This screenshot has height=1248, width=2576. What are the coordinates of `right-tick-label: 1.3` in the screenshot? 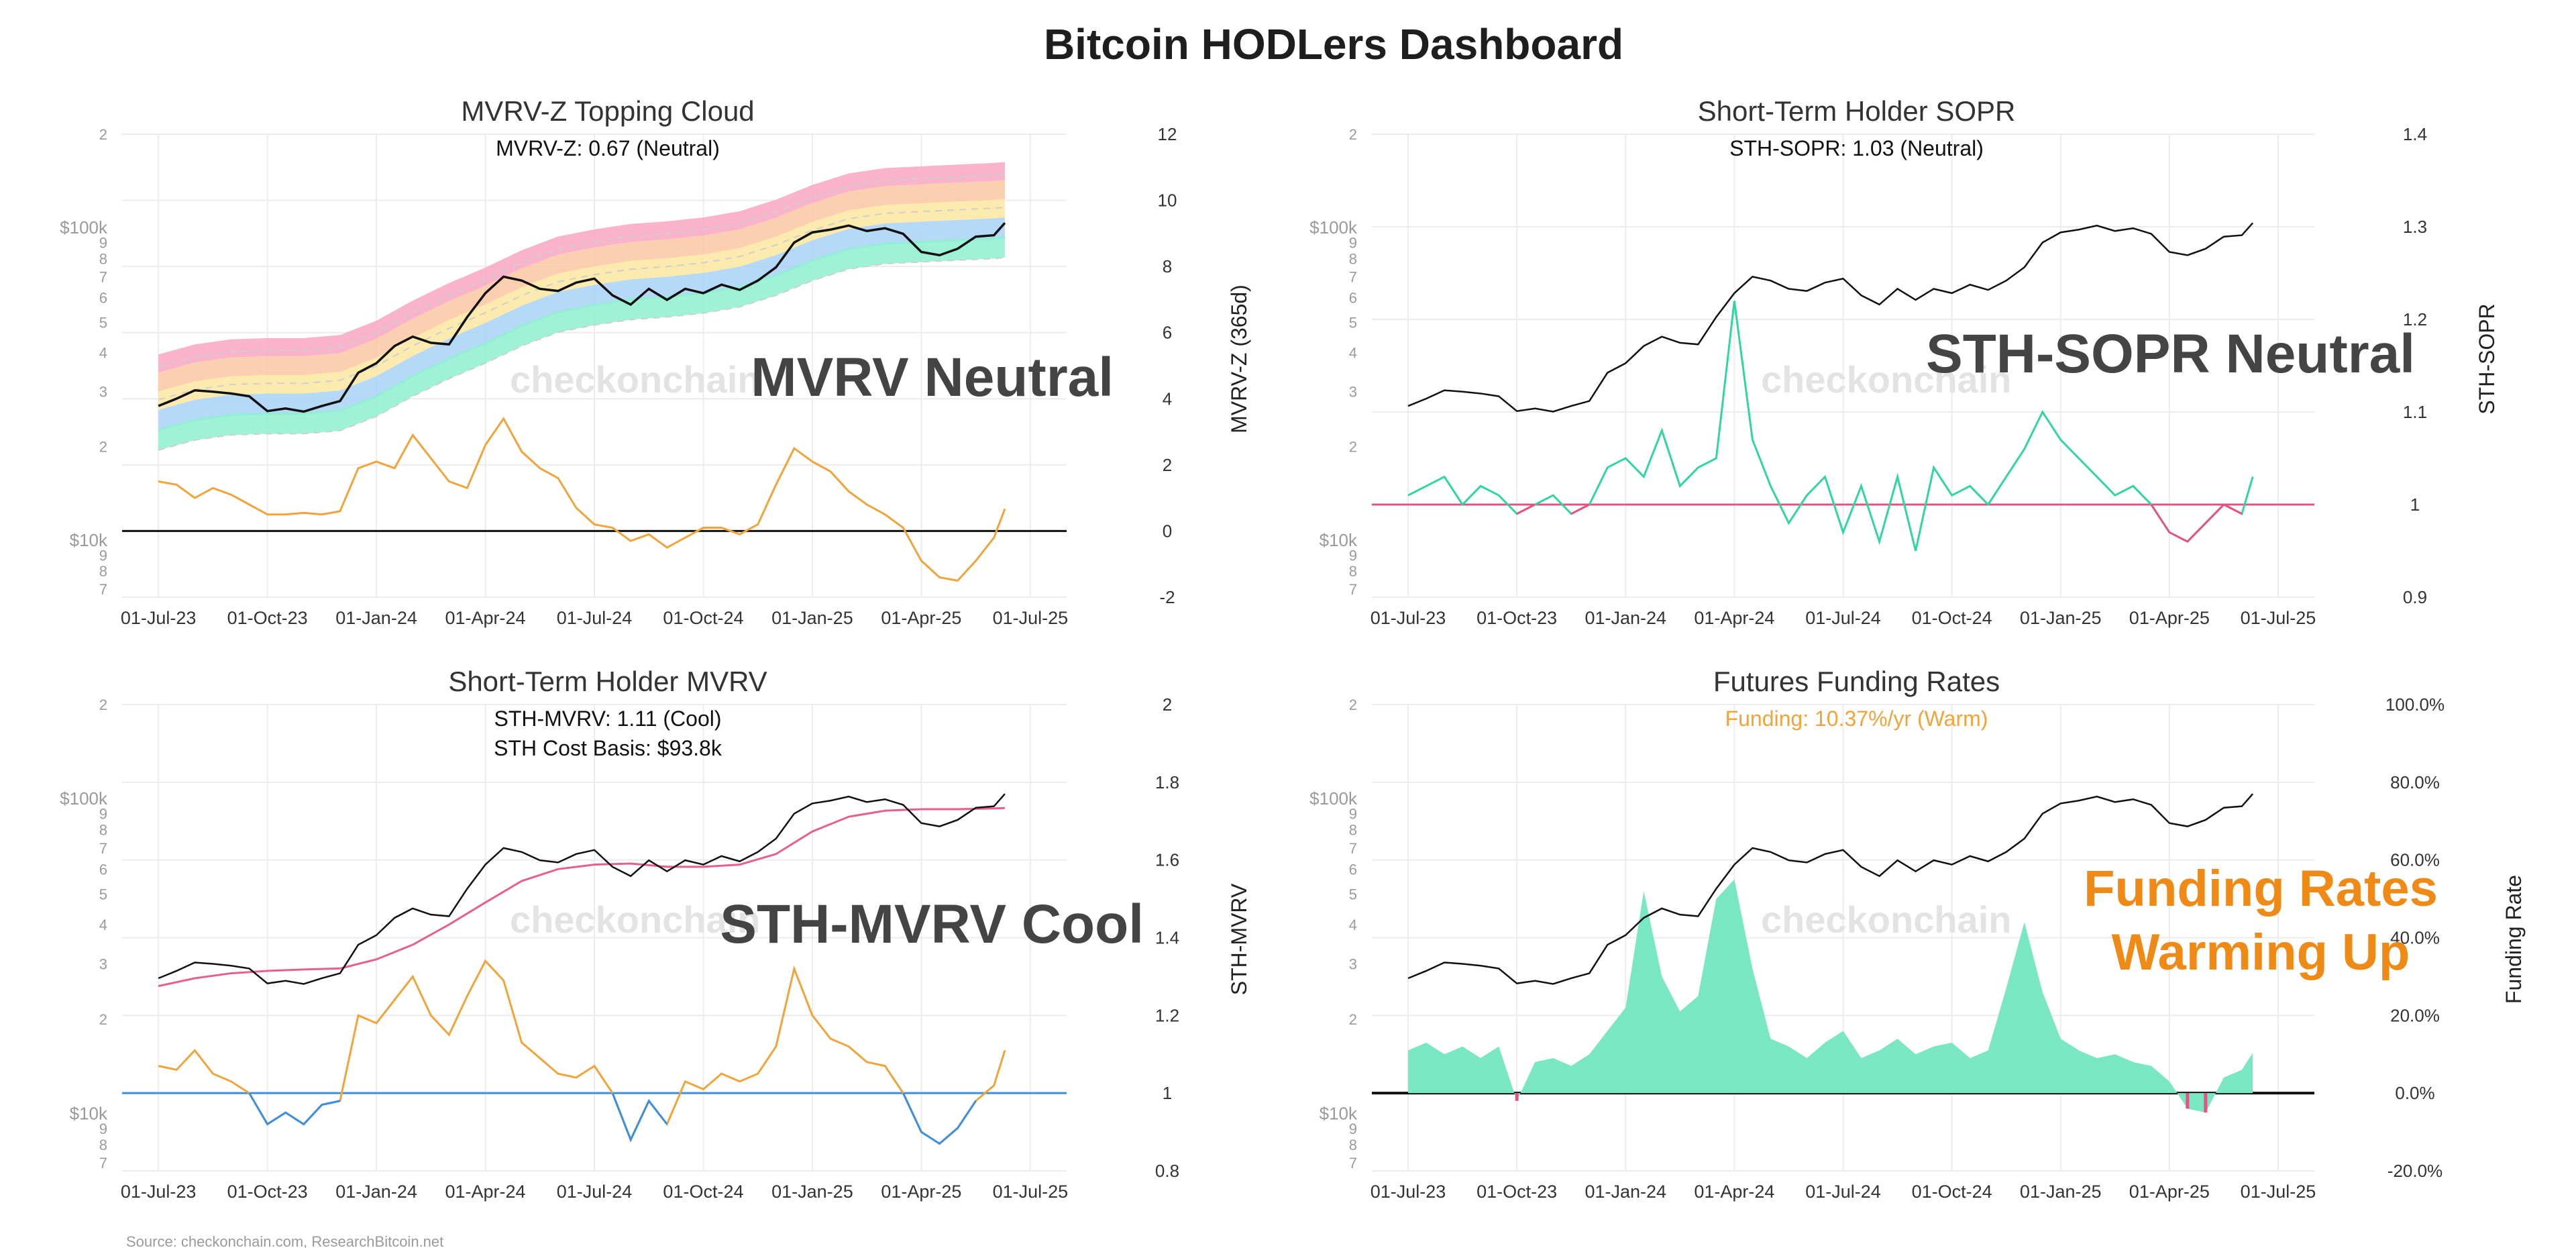 It's located at (2415, 227).